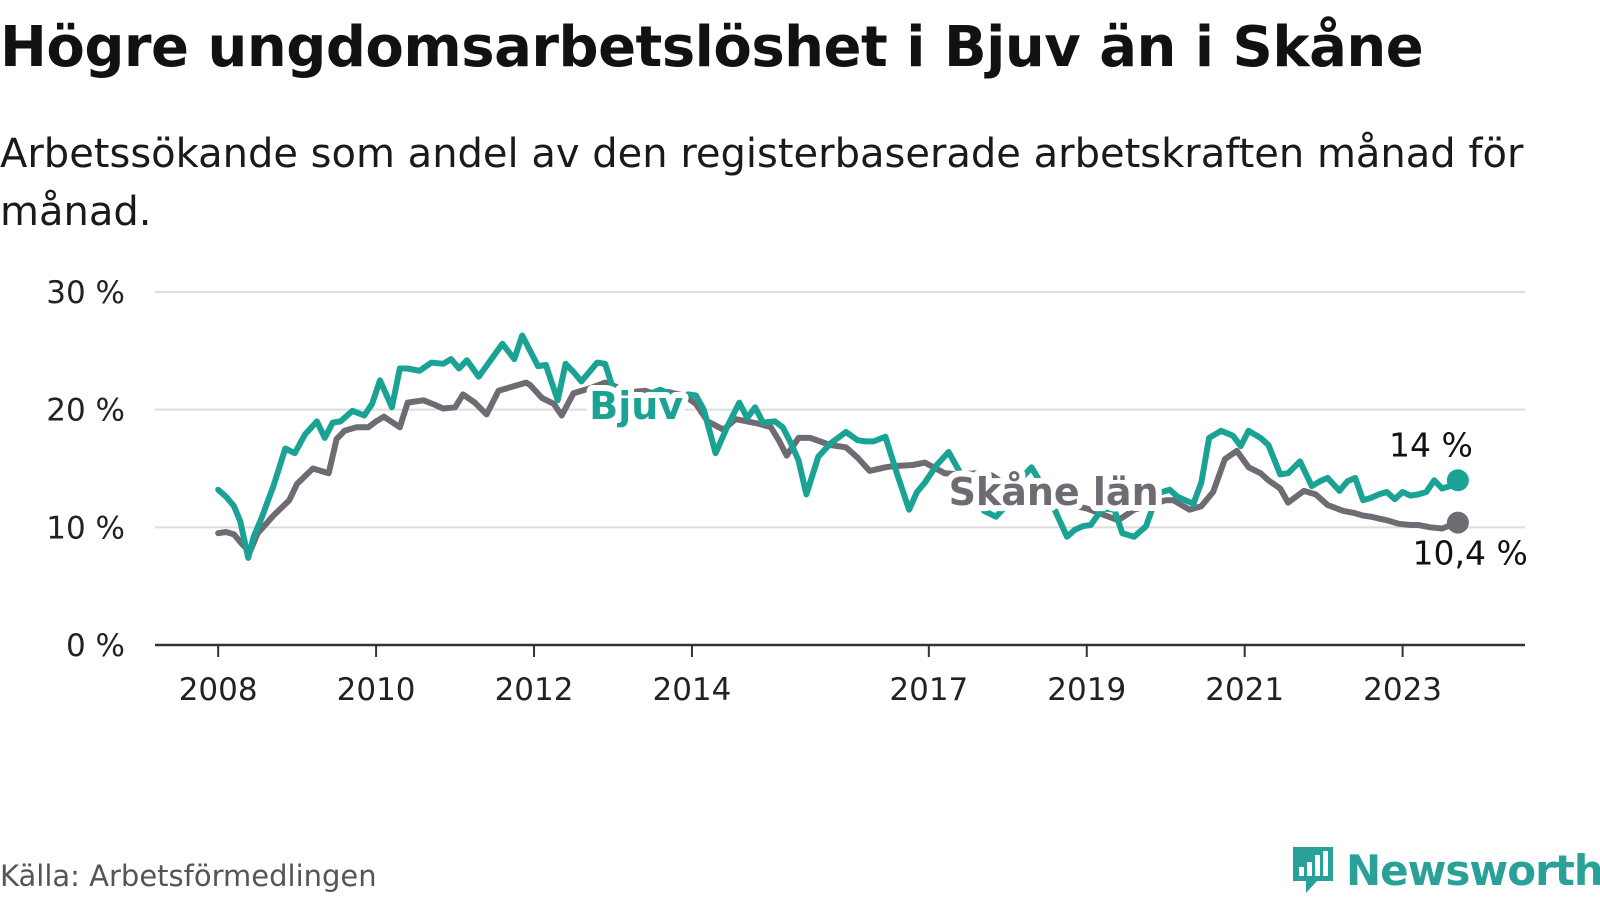  I want to click on x-axis-ticks: 2008 2010 2012 2014 2017 2019 2021 2023, so click(810, 676).